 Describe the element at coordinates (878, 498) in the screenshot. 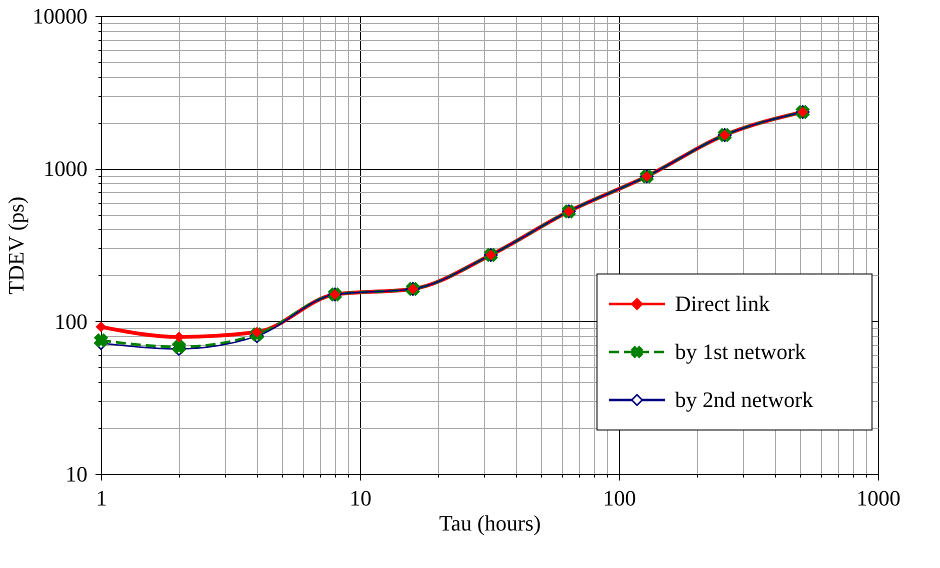

I see `x-tick-label: 1000` at that location.